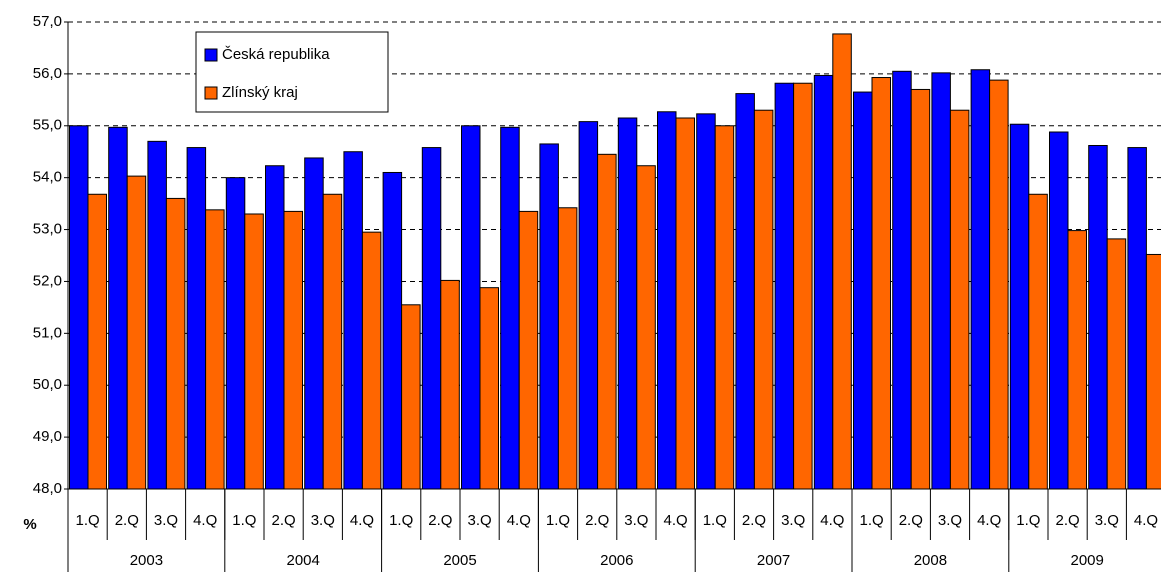 The image size is (1161, 572). Describe the element at coordinates (303, 560) in the screenshot. I see `year-label: 2004` at that location.